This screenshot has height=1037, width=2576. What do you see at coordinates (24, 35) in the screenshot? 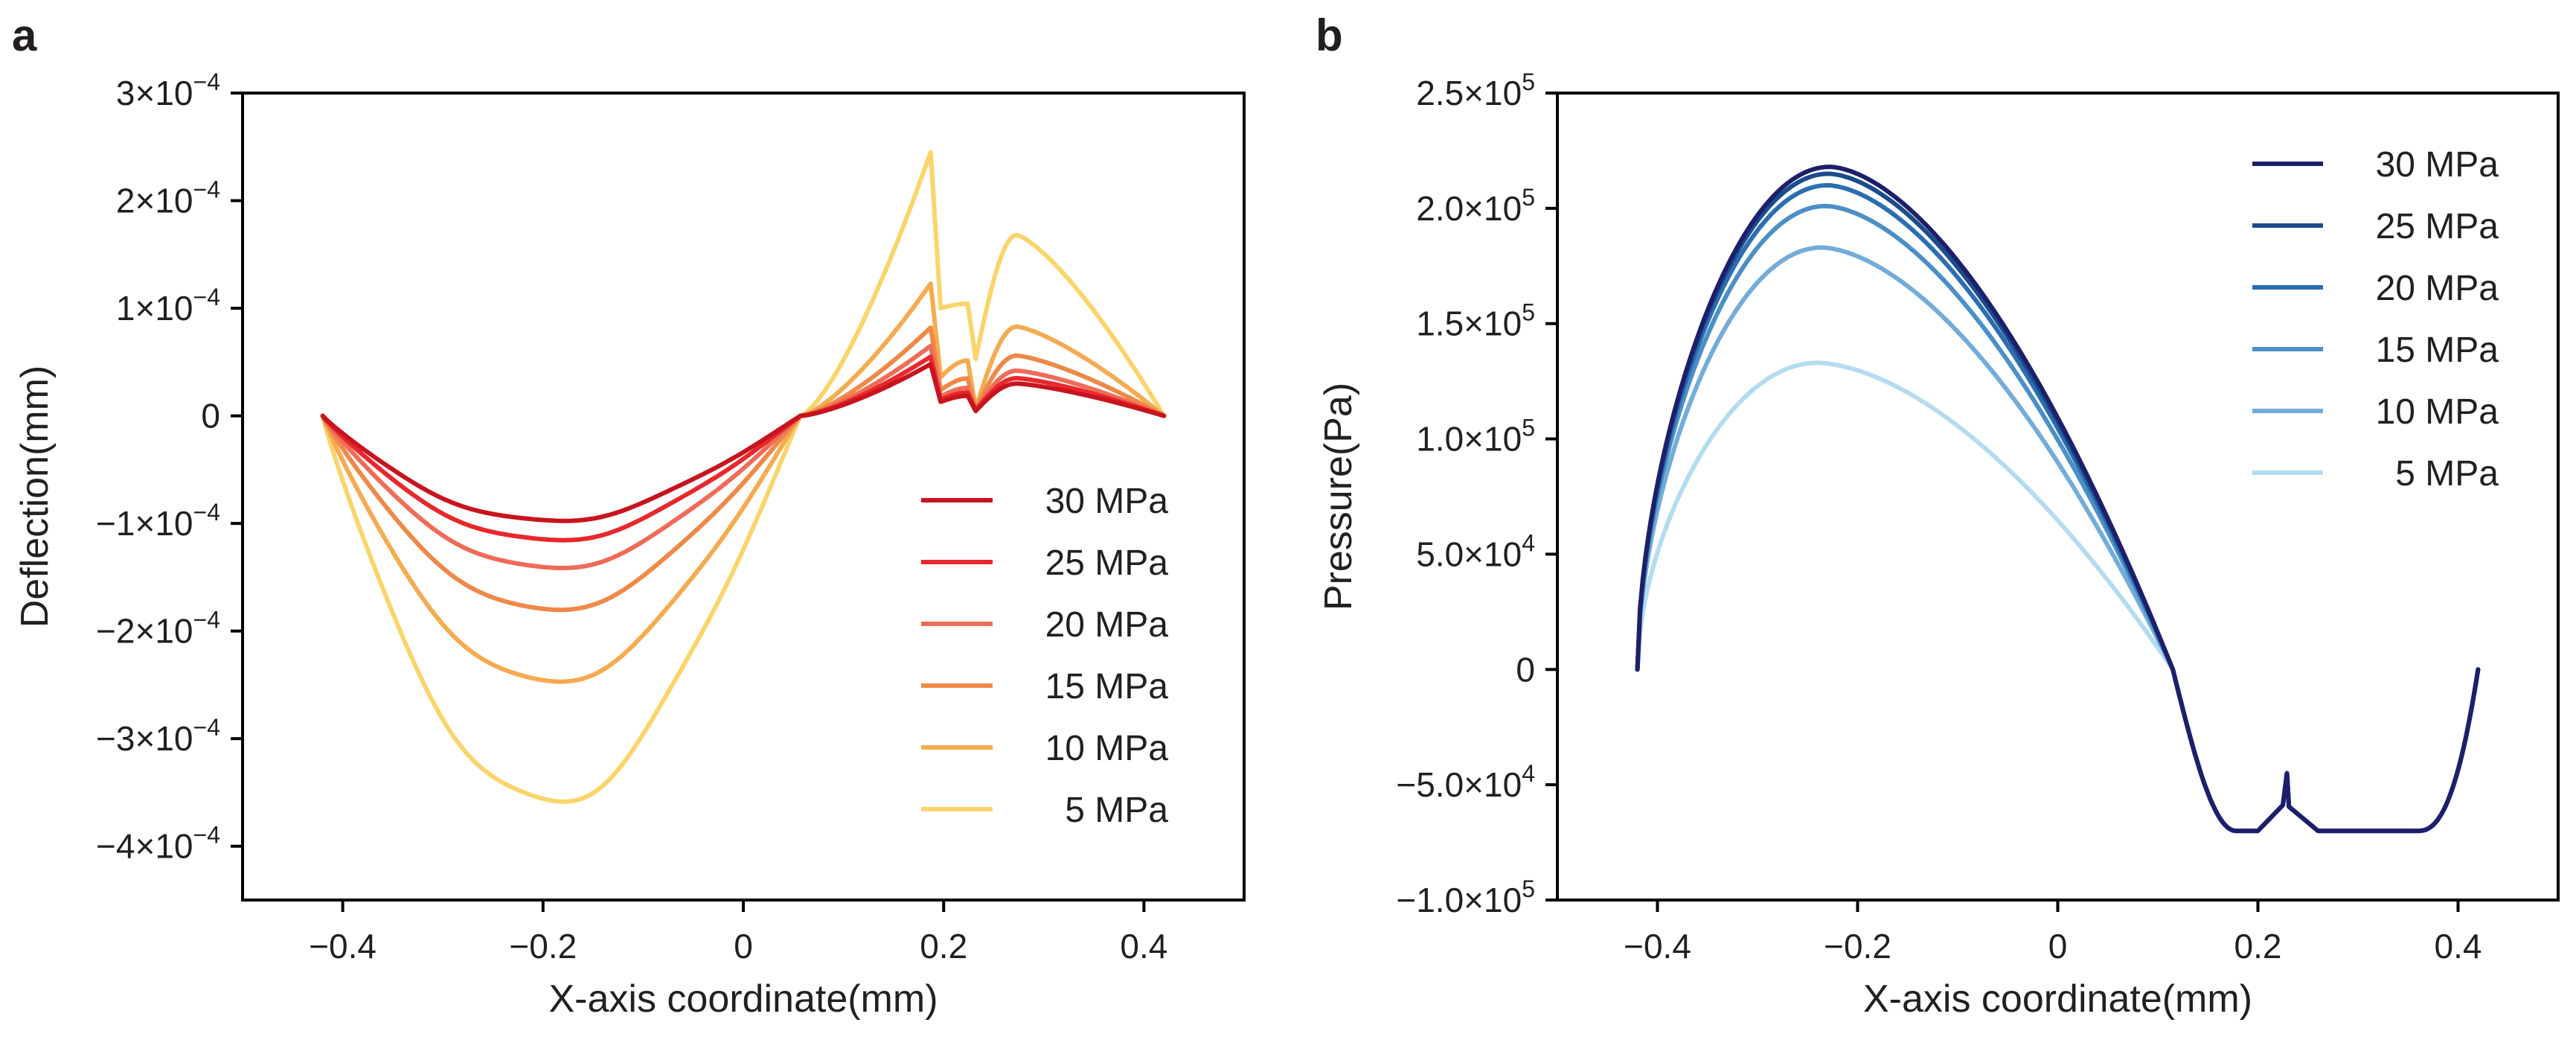
I see `panel-label: a` at bounding box center [24, 35].